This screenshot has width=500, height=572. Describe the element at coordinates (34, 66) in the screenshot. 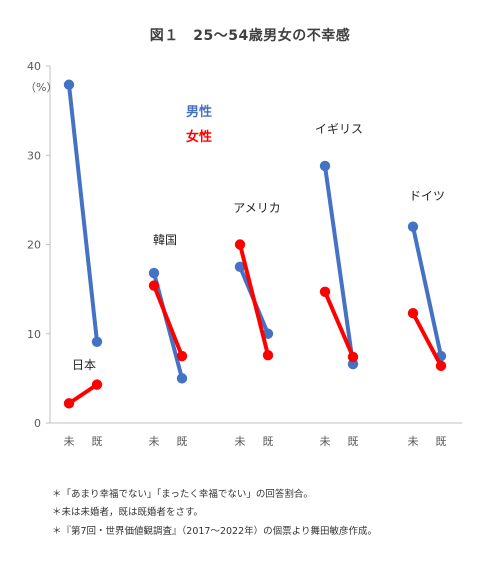

I see `y-tick-label: 40` at that location.